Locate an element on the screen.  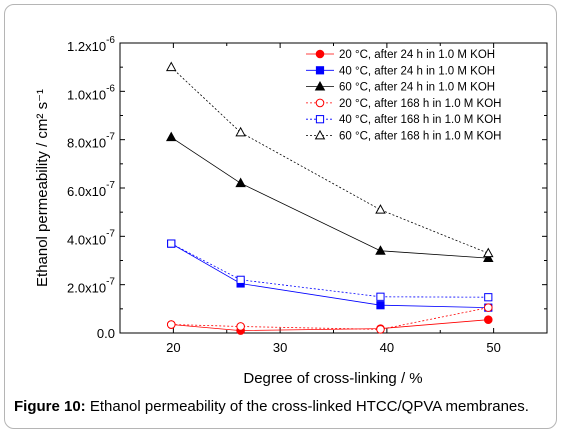
legend-label: 20 °C, after 168 h in 1.0 M KOH is located at coordinates (420, 104).